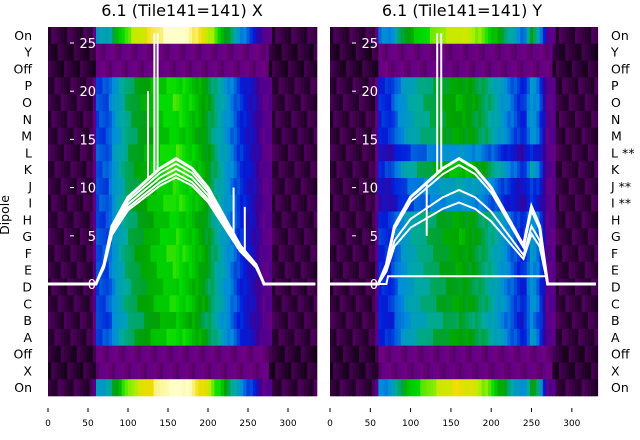 This screenshot has height=440, width=640. Describe the element at coordinates (27, 219) in the screenshot. I see `row-label: H` at that location.